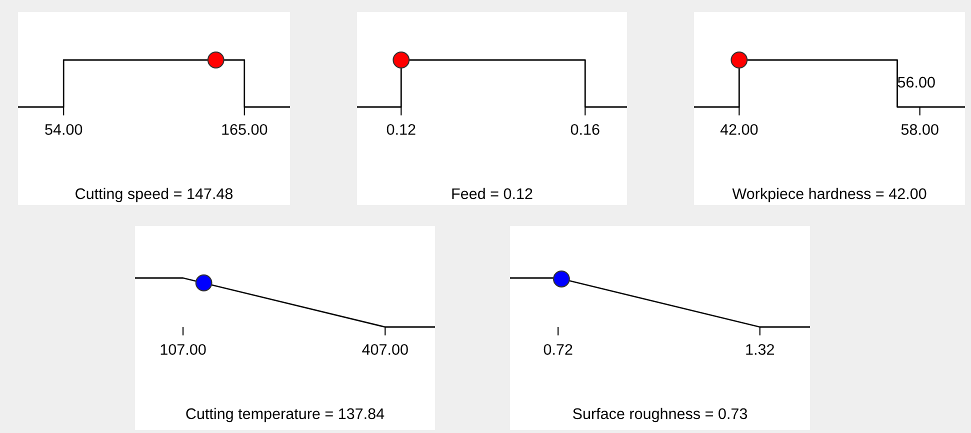  I want to click on x-tick-label: 0.16, so click(585, 129).